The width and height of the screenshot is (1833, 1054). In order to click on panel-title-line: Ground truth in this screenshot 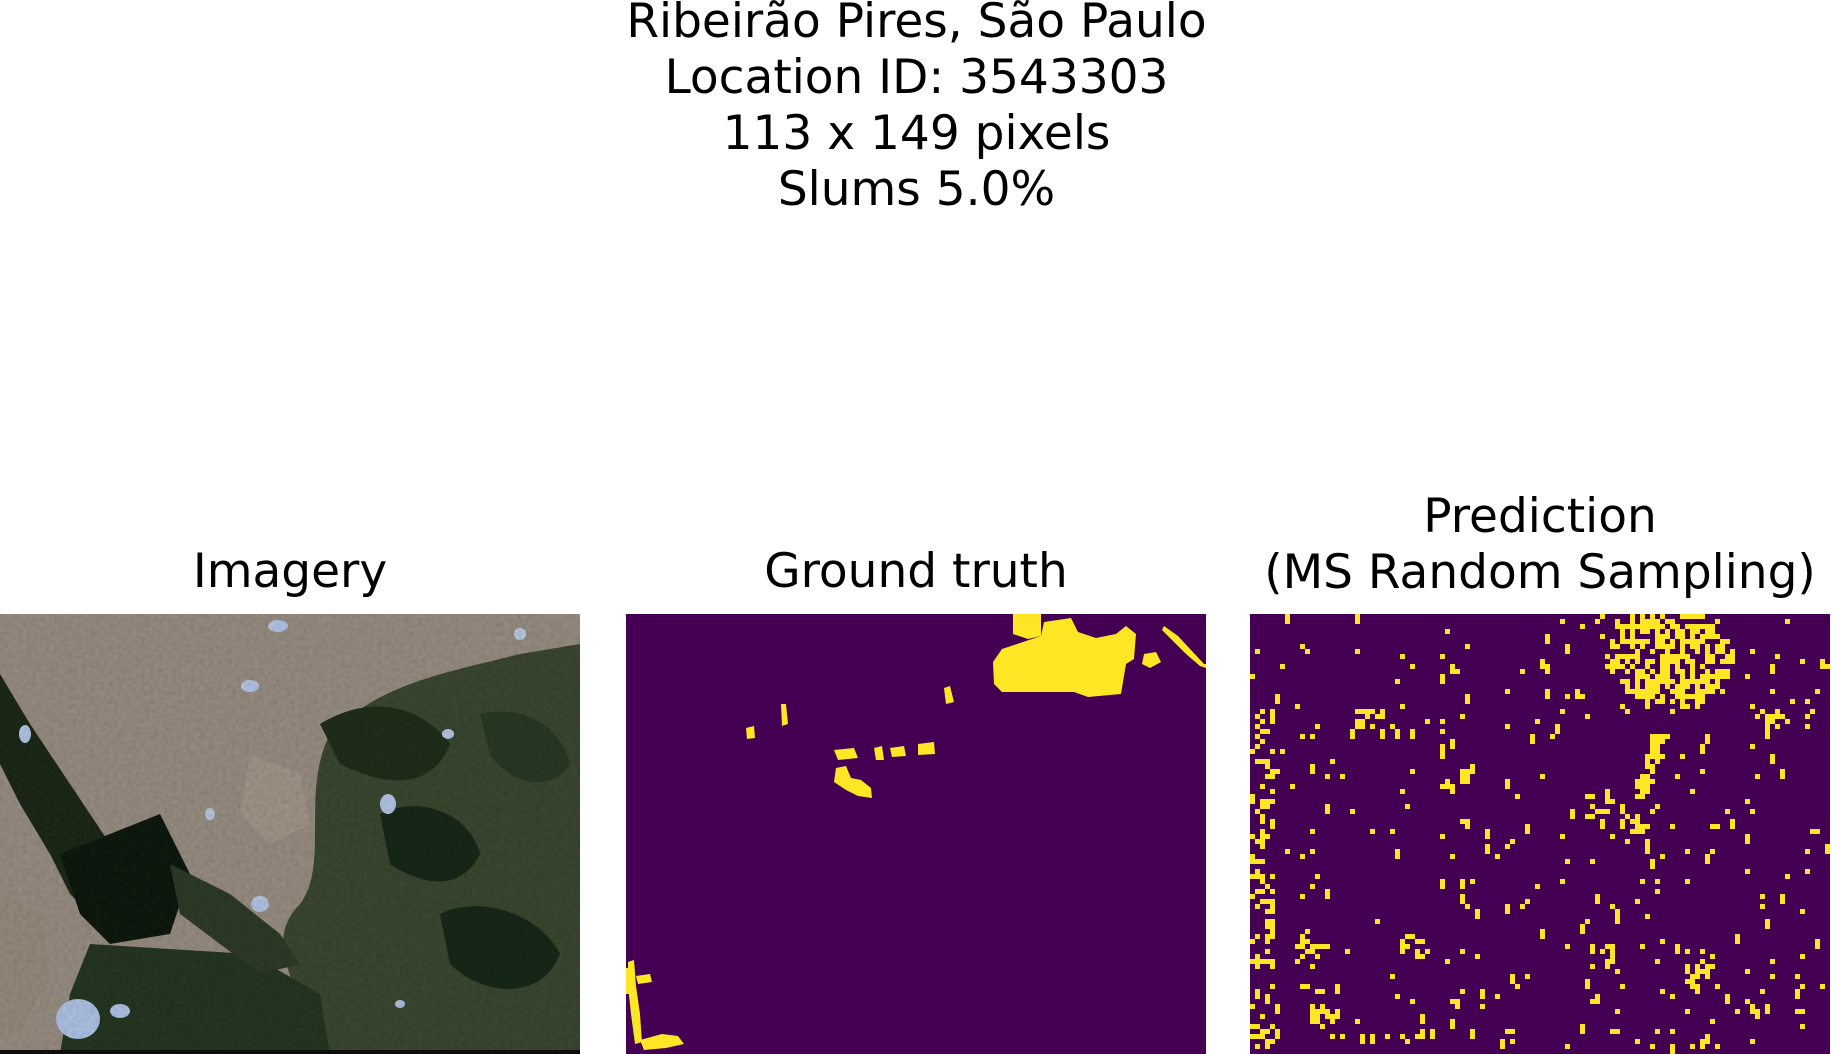, I will do `click(916, 571)`.